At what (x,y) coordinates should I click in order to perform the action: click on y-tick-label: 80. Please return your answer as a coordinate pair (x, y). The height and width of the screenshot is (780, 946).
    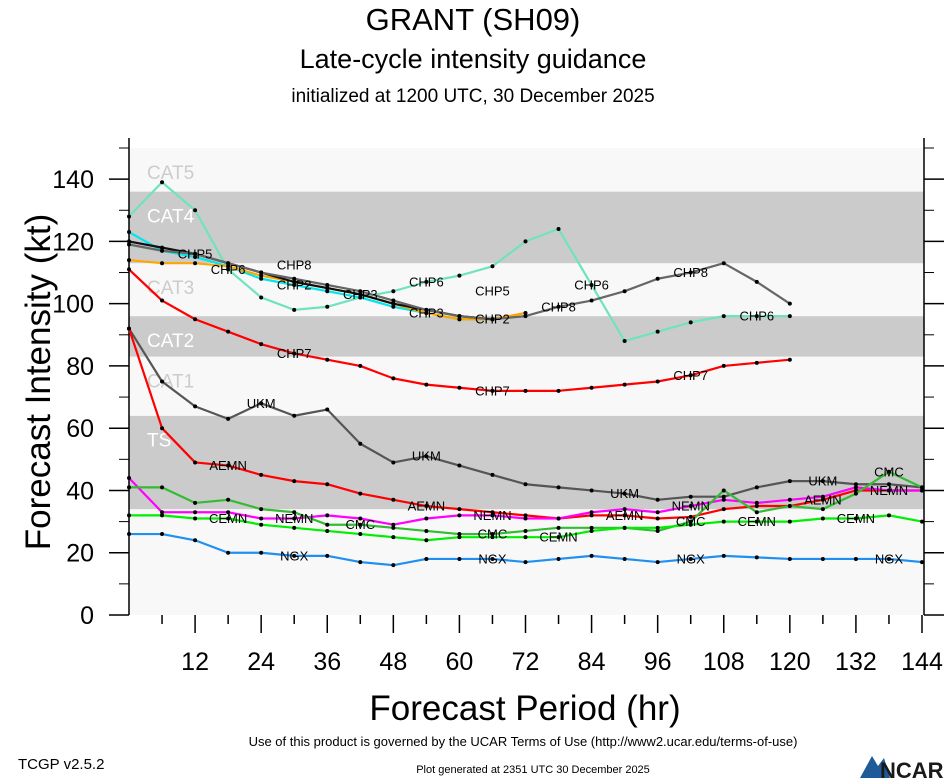
    Looking at the image, I should click on (80, 367).